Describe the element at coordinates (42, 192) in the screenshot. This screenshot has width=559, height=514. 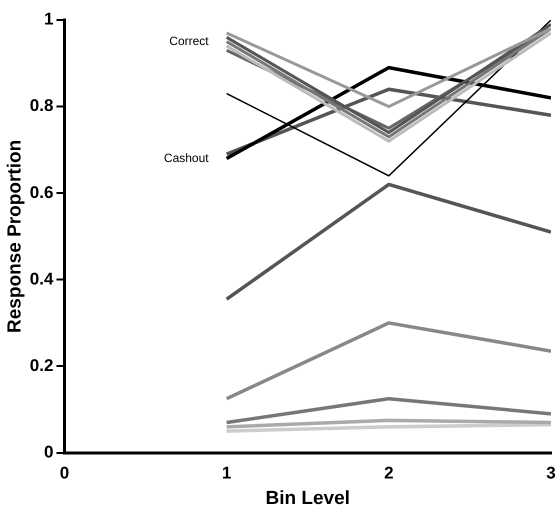
I see `y-tick-label: 0.6` at that location.